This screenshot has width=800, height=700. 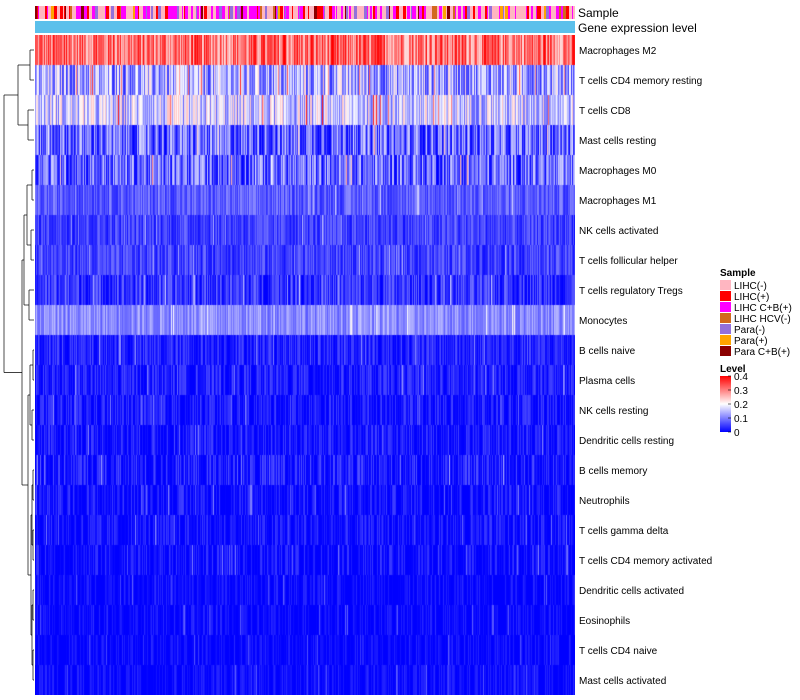 What do you see at coordinates (624, 531) in the screenshot?
I see `row-label: T cells gamma delta` at bounding box center [624, 531].